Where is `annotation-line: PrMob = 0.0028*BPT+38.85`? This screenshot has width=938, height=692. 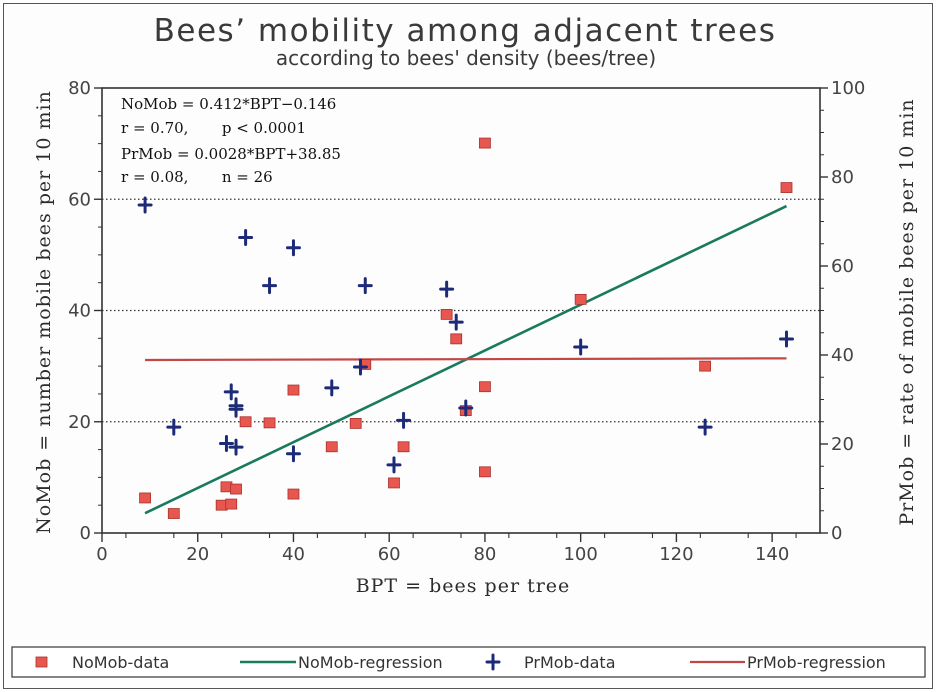 annotation-line: PrMob = 0.0028*BPT+38.85 is located at coordinates (231, 154).